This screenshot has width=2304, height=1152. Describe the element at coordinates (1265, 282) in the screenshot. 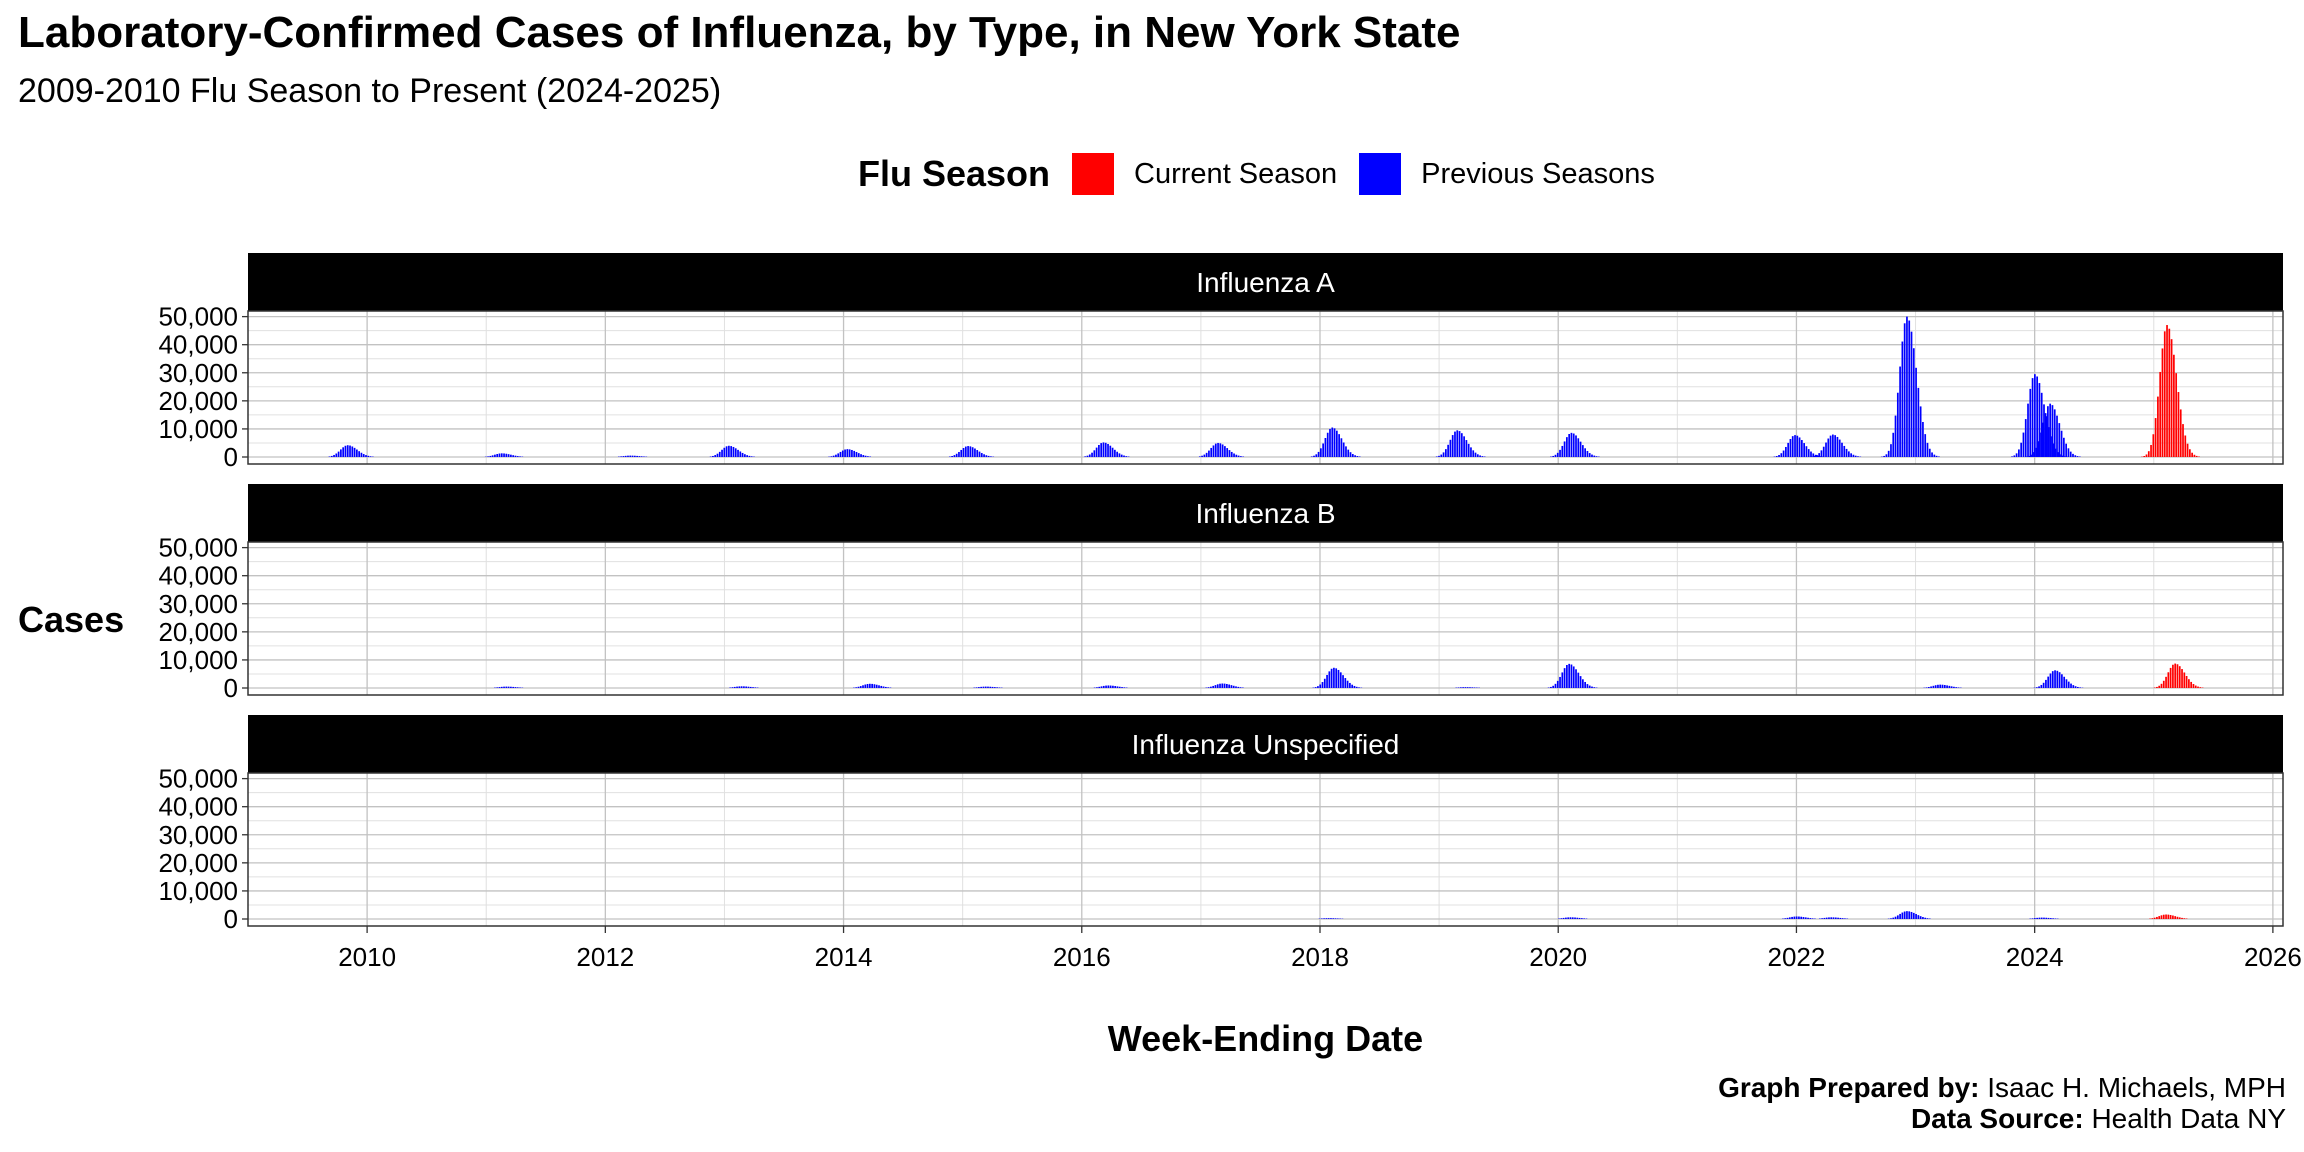

I see `facet-strip-label: Influenza A` at that location.